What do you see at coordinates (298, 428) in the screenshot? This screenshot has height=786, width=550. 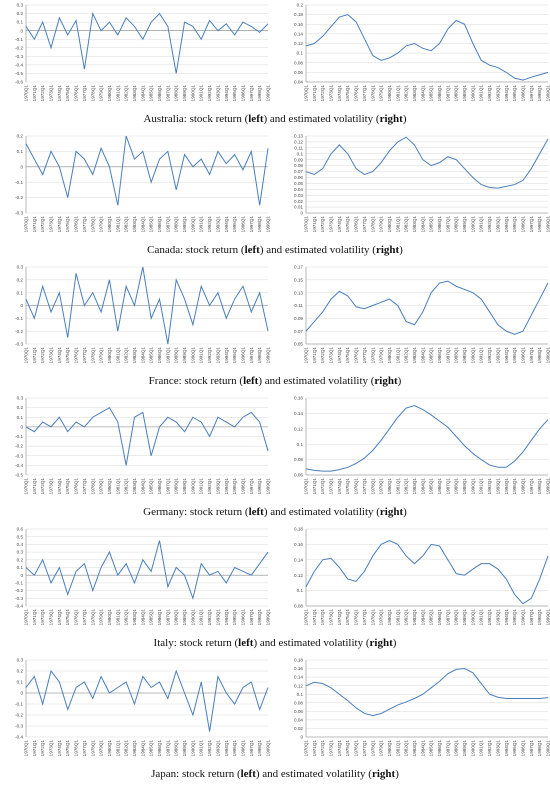 I see `y-tick-label: 0.12` at bounding box center [298, 428].